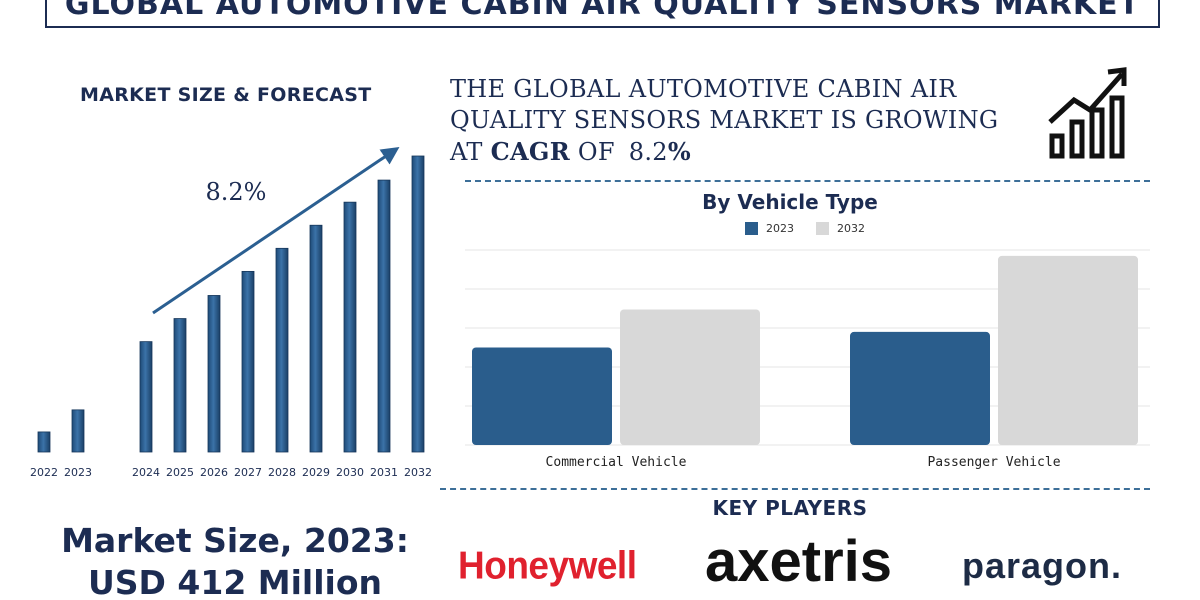 This screenshot has width=1200, height=600. Describe the element at coordinates (799, 561) in the screenshot. I see `axetris-logo: axetris` at that location.